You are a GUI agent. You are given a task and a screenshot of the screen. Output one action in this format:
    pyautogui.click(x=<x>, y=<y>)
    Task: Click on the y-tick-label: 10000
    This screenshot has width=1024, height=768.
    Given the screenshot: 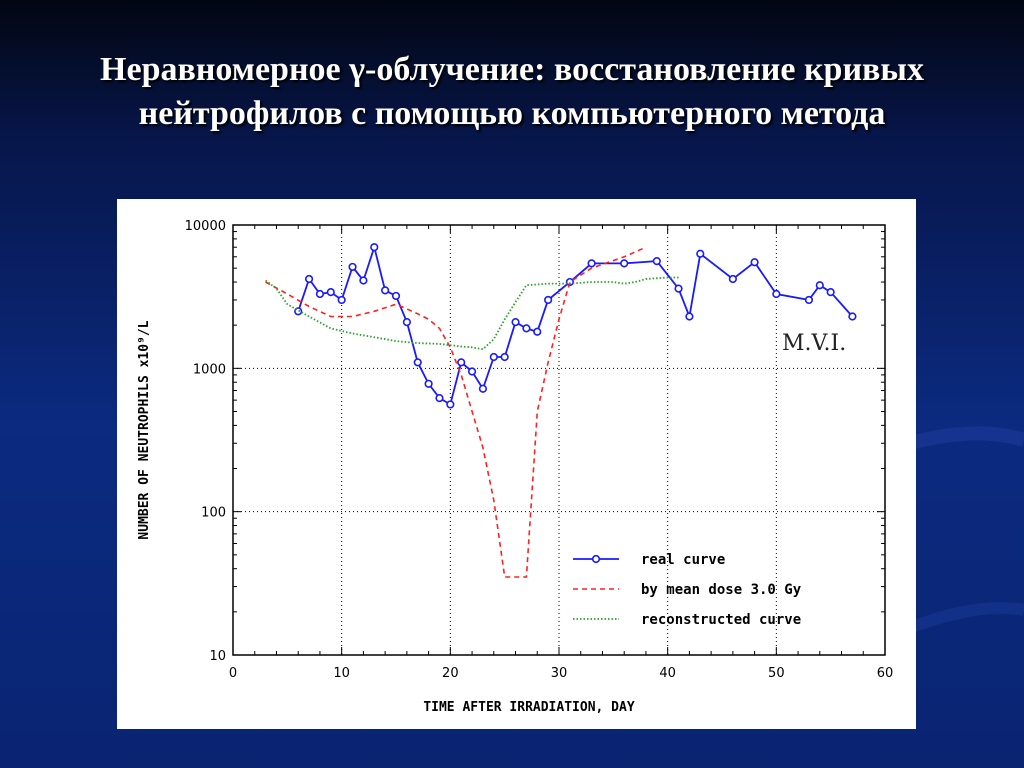 What is the action you would take?
    pyautogui.click(x=205, y=226)
    